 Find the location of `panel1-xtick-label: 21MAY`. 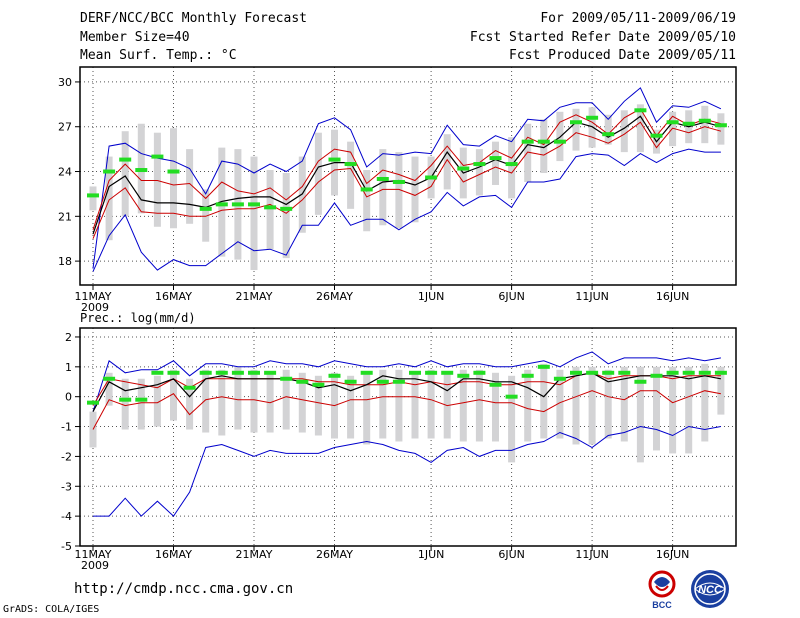

panel1-xtick-label: 21MAY is located at coordinates (254, 296).